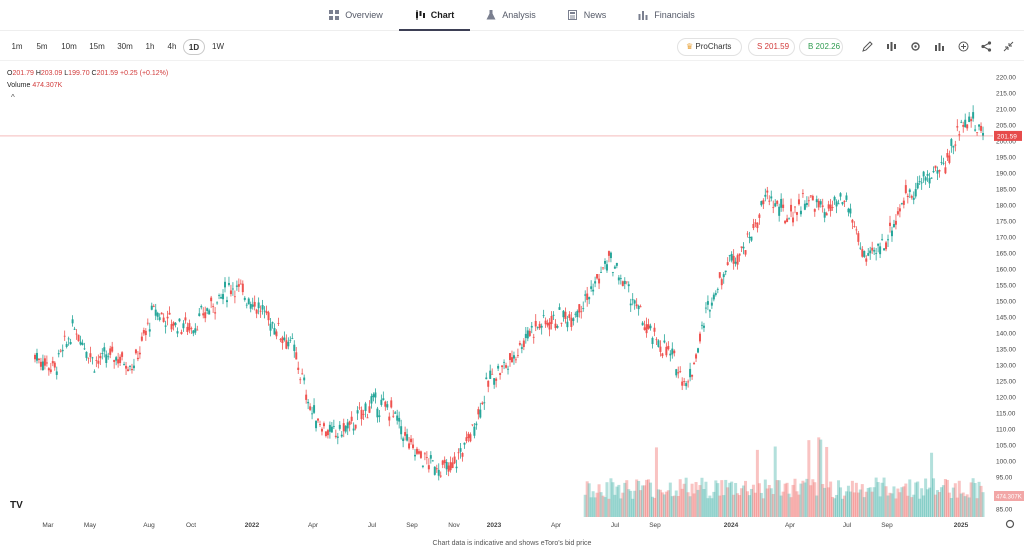 Image resolution: width=1024 pixels, height=556 pixels. Describe the element at coordinates (986, 46) in the screenshot. I see `share-icon` at that location.